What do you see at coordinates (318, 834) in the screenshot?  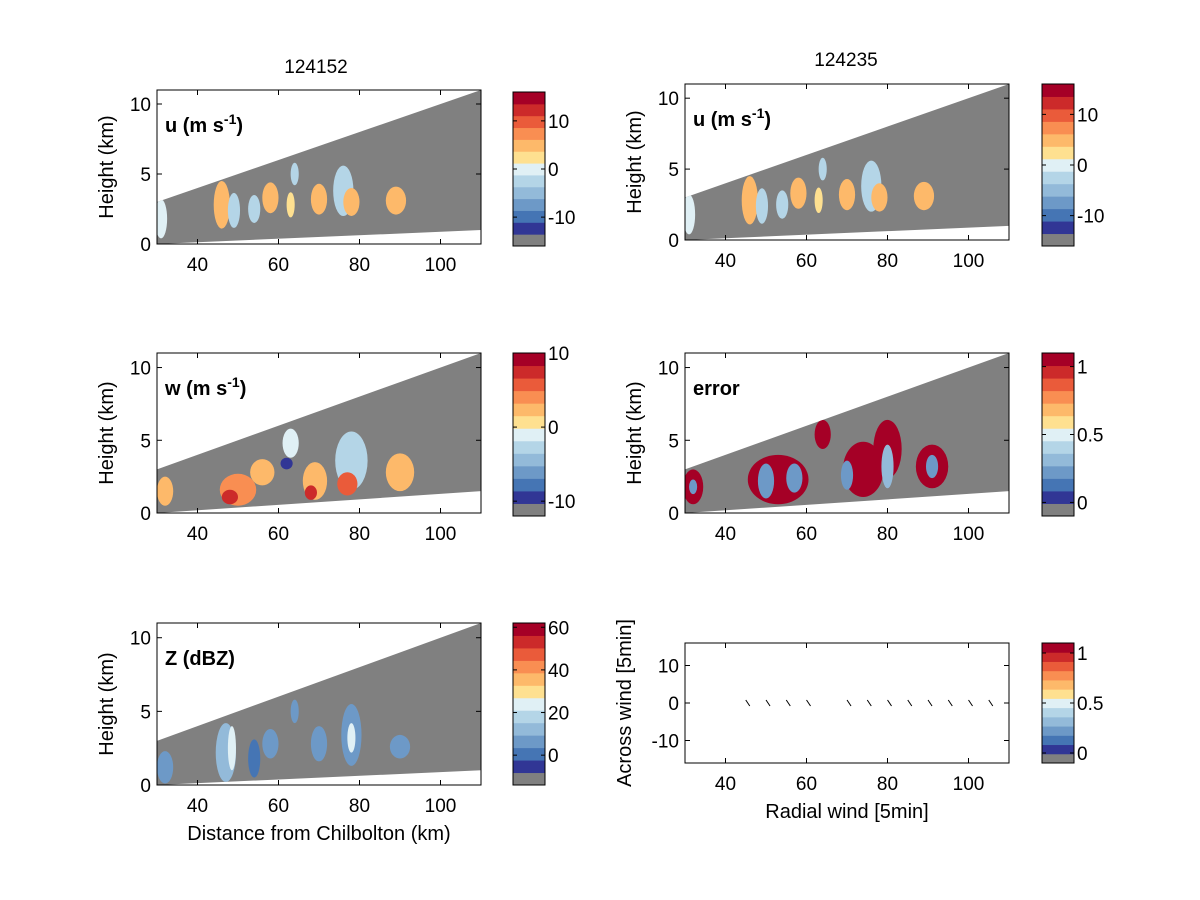 I see `x-axis-label: Distance from Chilbolton (km)` at bounding box center [318, 834].